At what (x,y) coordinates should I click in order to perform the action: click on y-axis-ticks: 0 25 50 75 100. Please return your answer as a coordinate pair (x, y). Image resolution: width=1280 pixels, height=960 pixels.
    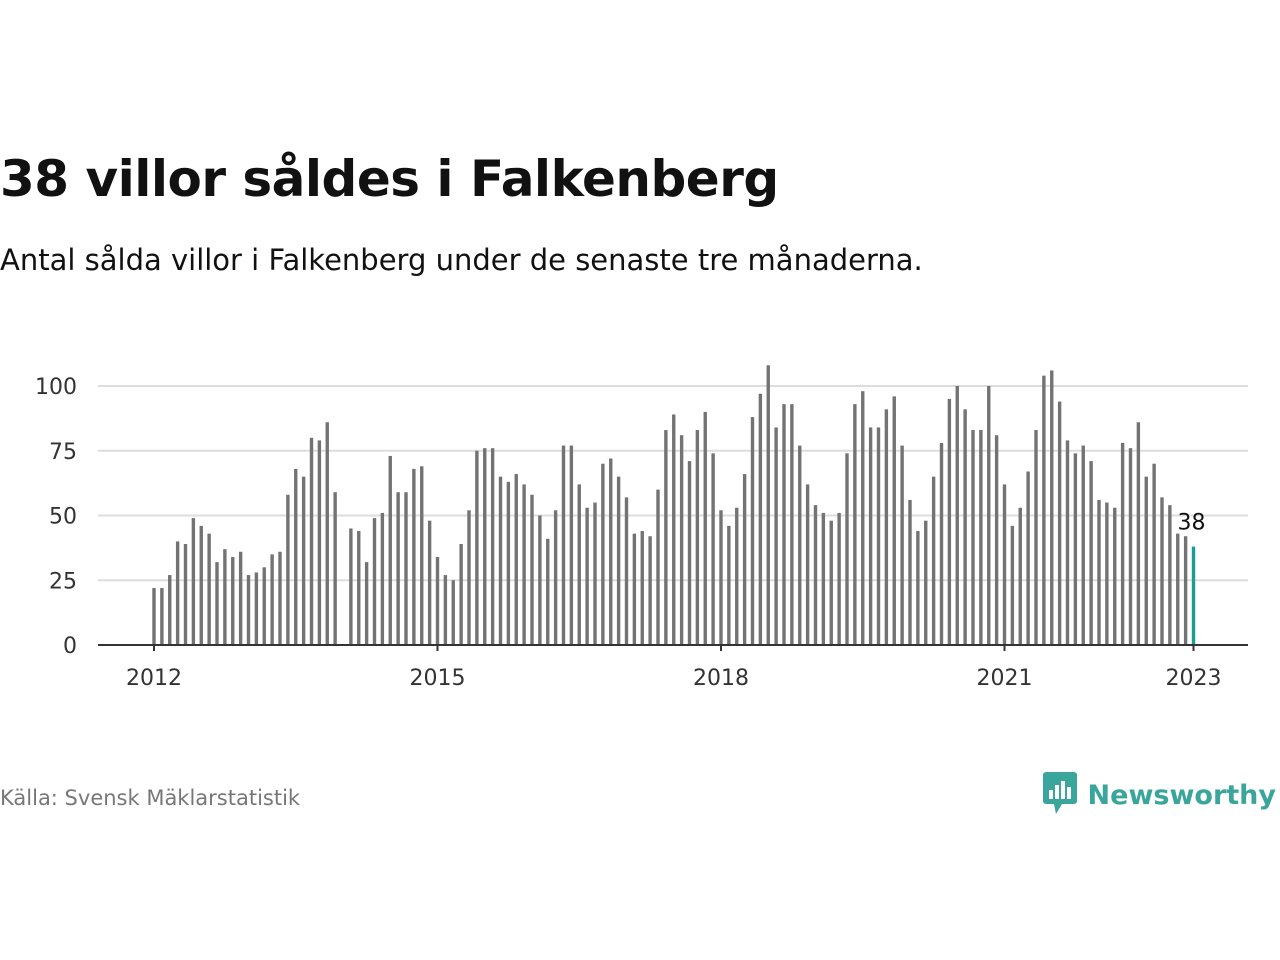
    Looking at the image, I should click on (56, 517).